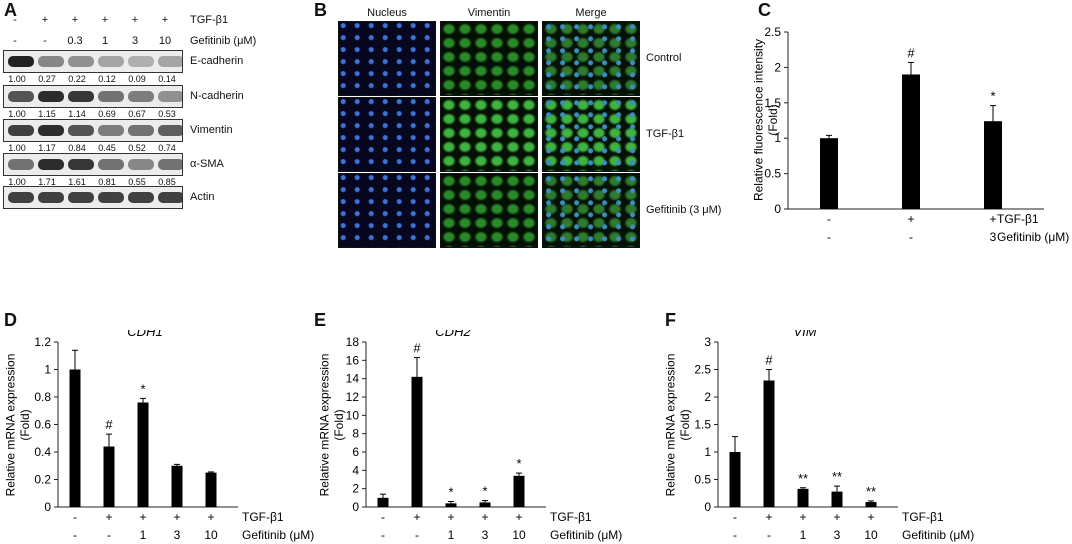 The image size is (1072, 544). Describe the element at coordinates (702, 425) in the screenshot. I see `y-tick-label: 1.5` at that location.